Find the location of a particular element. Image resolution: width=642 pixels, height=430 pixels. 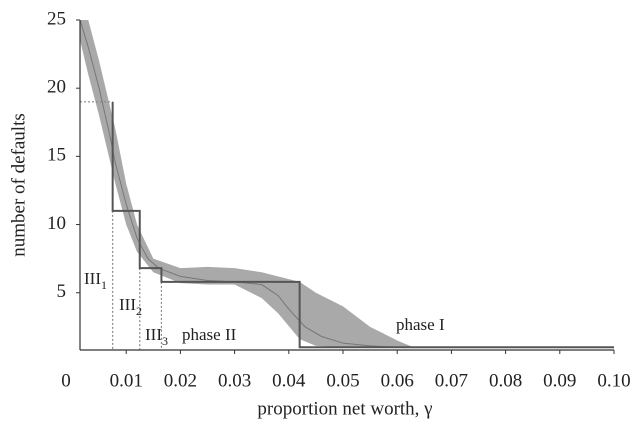

annotation: phase II is located at coordinates (209, 334).